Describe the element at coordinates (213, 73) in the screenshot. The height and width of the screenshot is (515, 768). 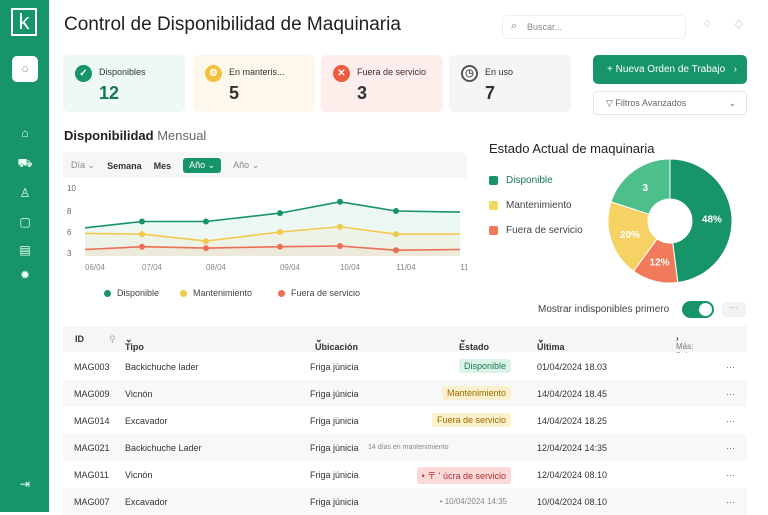
I see `status-icon: ⚙` at that location.